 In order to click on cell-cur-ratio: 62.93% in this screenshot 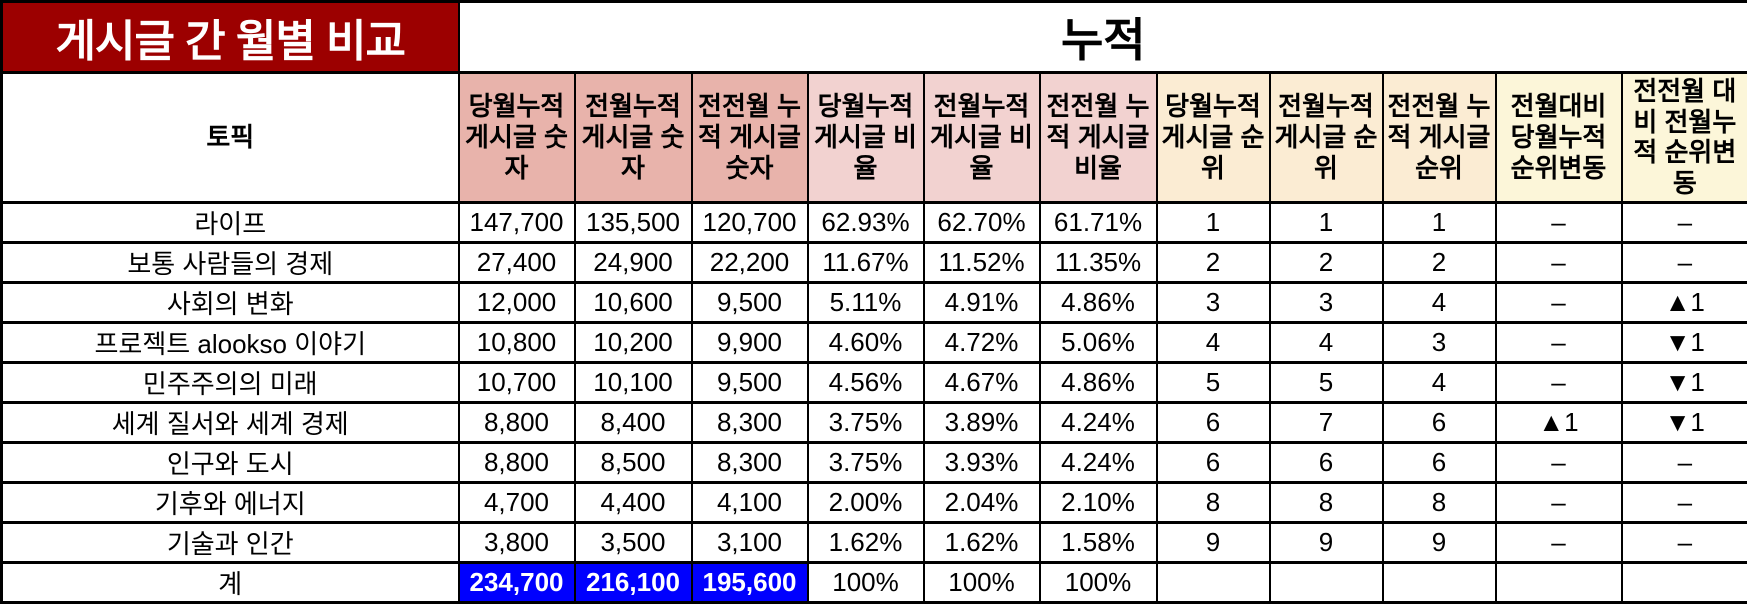, I will do `click(866, 222)`.